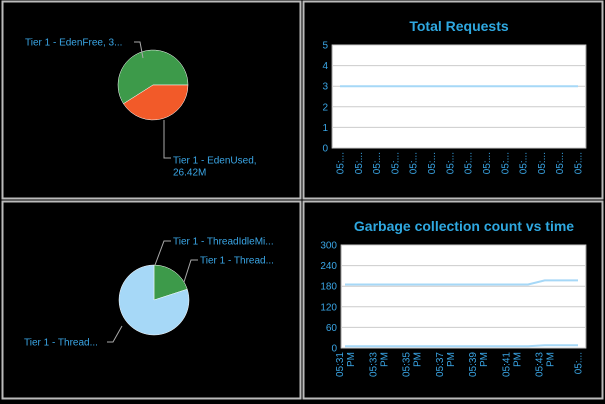 This screenshot has height=404, width=605. Describe the element at coordinates (546, 364) in the screenshot. I see `x-tick-label: 05:43PM` at that location.